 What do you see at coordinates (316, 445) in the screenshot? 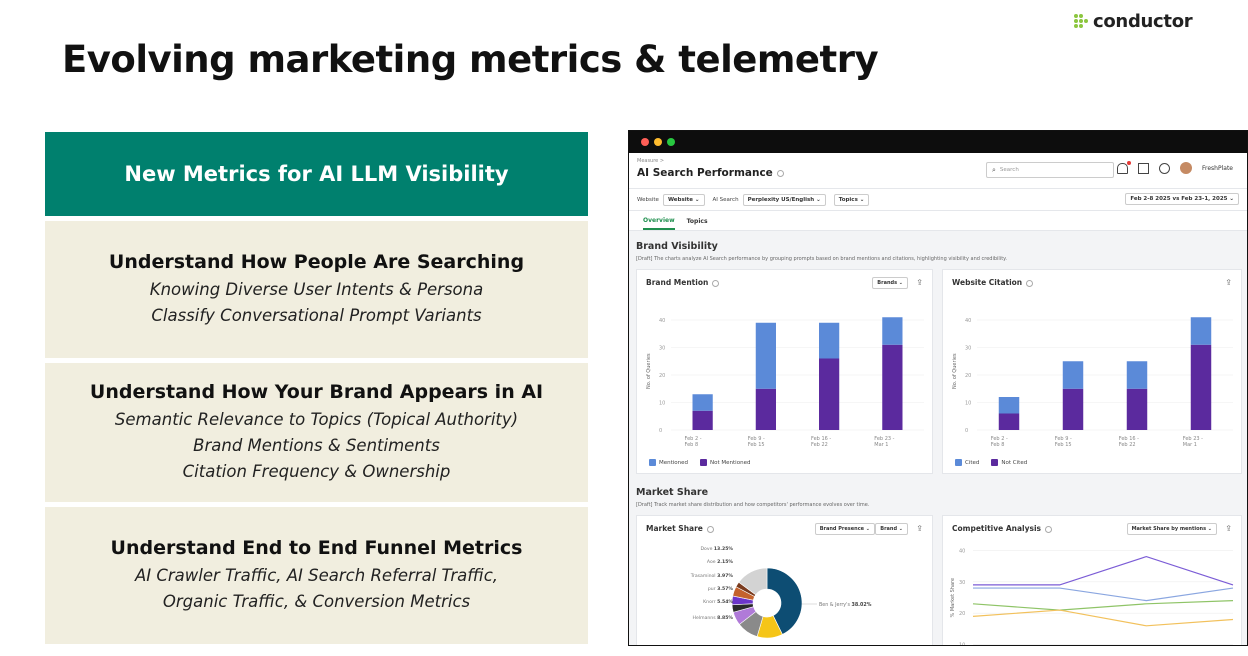
I see `card-line: Brand Mentions & Sentiments` at bounding box center [316, 445].